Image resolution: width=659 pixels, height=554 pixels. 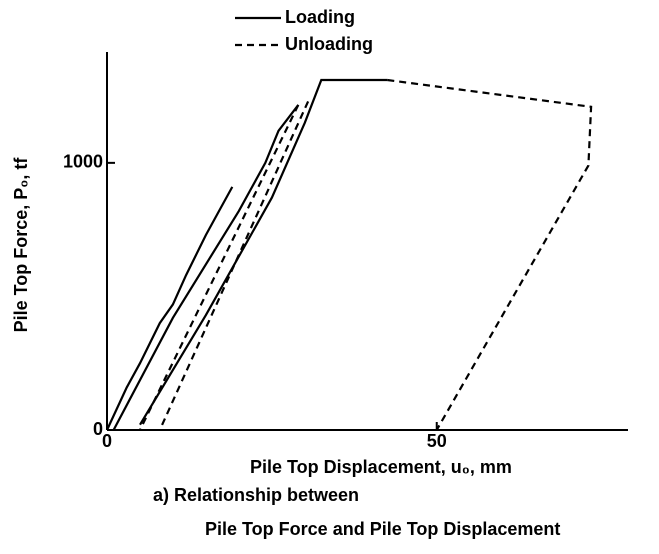 What do you see at coordinates (256, 495) in the screenshot?
I see `caption: a) Relationship between` at bounding box center [256, 495].